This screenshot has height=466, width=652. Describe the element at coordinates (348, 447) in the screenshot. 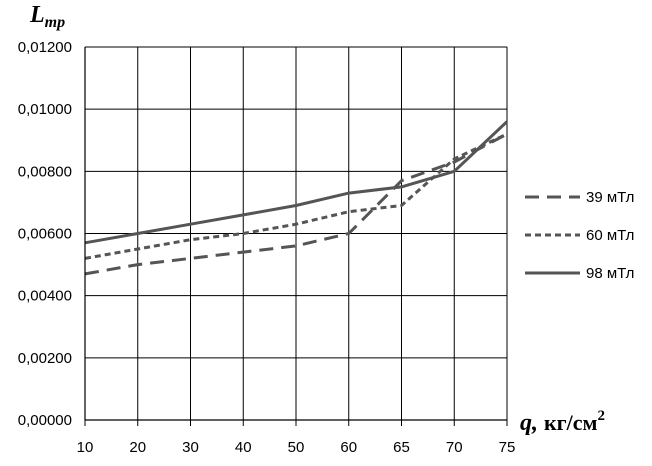

I see `x-tick-label: 60` at that location.